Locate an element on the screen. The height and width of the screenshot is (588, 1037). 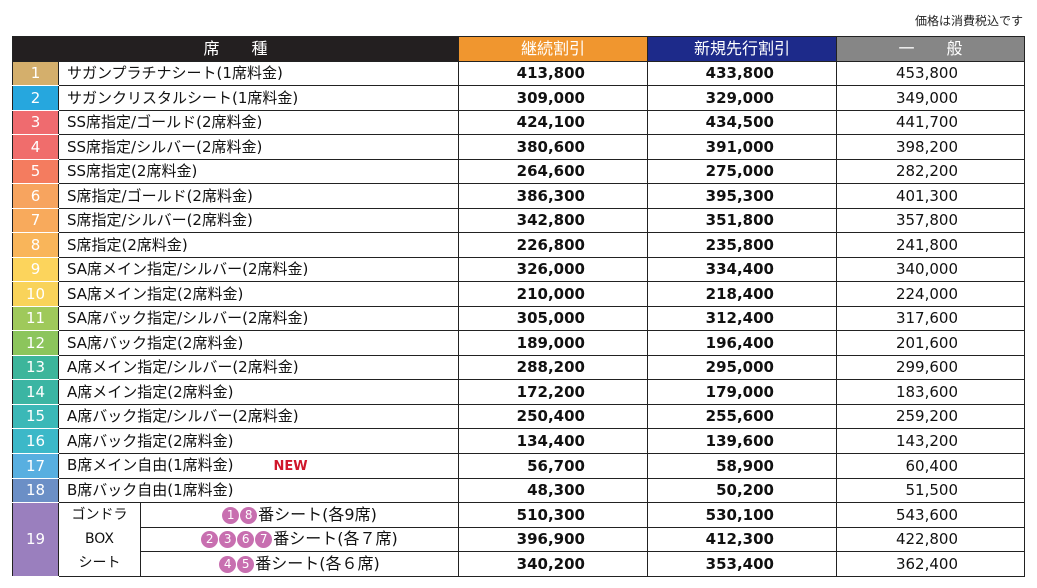
seat-row: 17 B席メイン自由(1席料金) NEW 56,700 58,900 60,400 is located at coordinates (518, 465).